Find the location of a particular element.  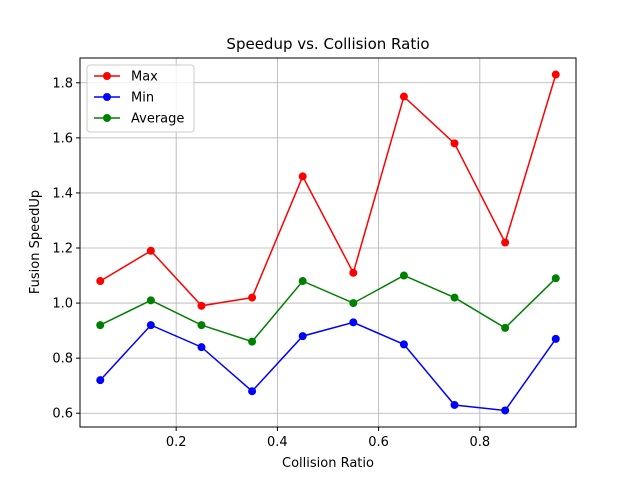

series-line-min is located at coordinates (328, 366).